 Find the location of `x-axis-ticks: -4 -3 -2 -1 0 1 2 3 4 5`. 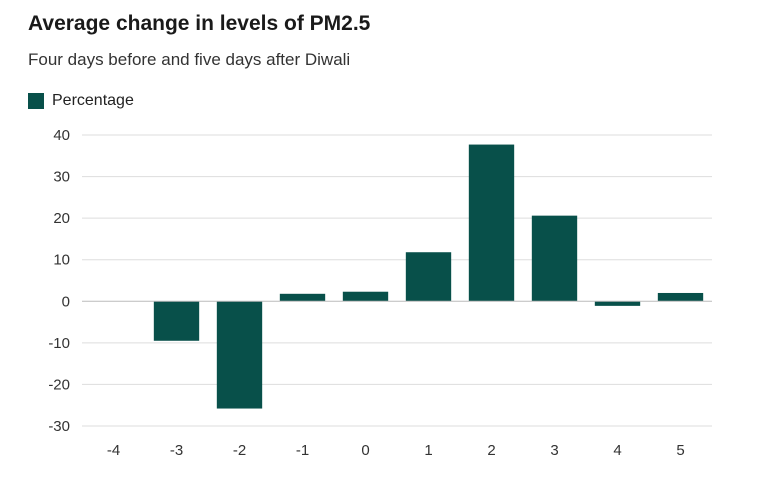

x-axis-ticks: -4 -3 -2 -1 0 1 2 3 4 5 is located at coordinates (396, 450).